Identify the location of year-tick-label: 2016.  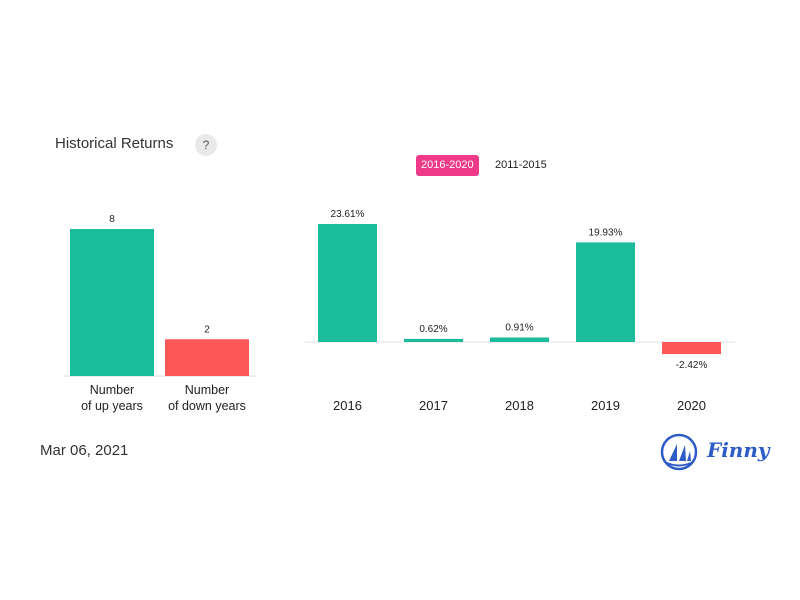
(347, 405).